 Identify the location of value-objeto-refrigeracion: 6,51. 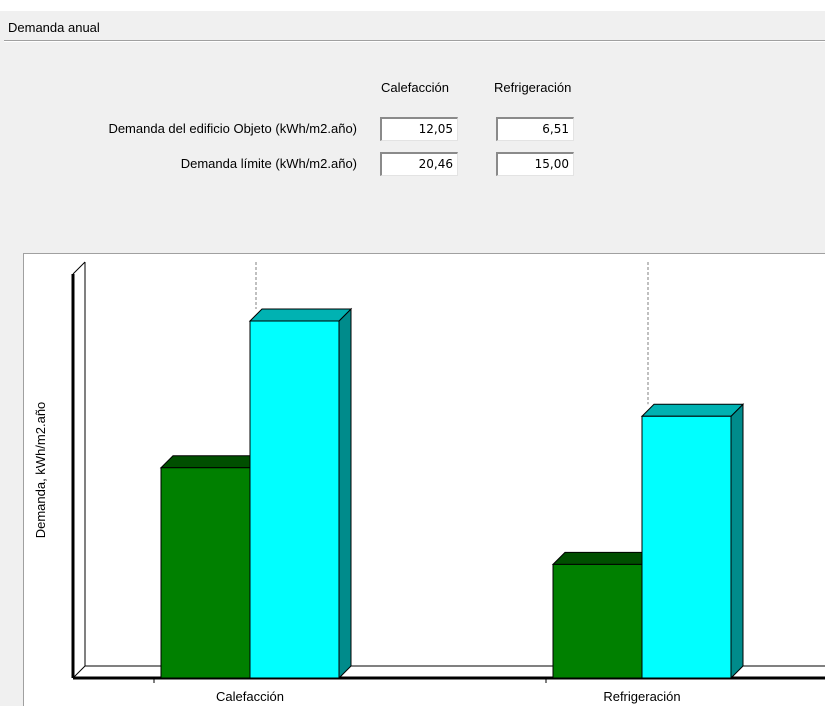
(535, 129).